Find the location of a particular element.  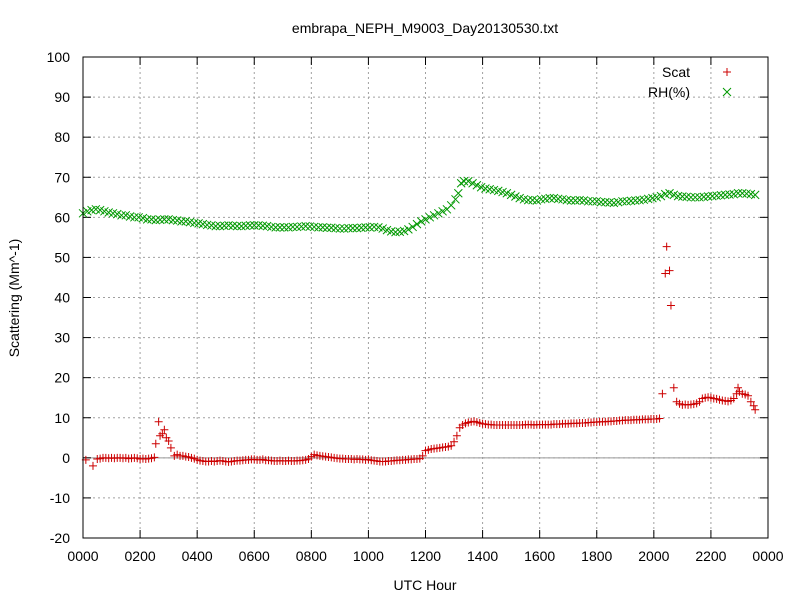

x-axis-label: UTC Hour is located at coordinates (424, 585).